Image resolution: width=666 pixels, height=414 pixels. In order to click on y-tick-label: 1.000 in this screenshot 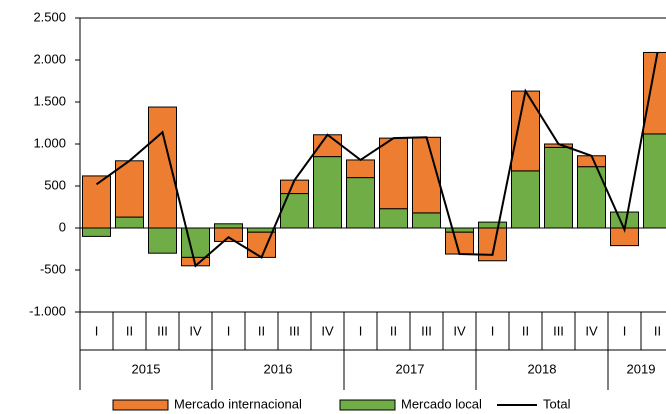, I will do `click(49, 142)`.